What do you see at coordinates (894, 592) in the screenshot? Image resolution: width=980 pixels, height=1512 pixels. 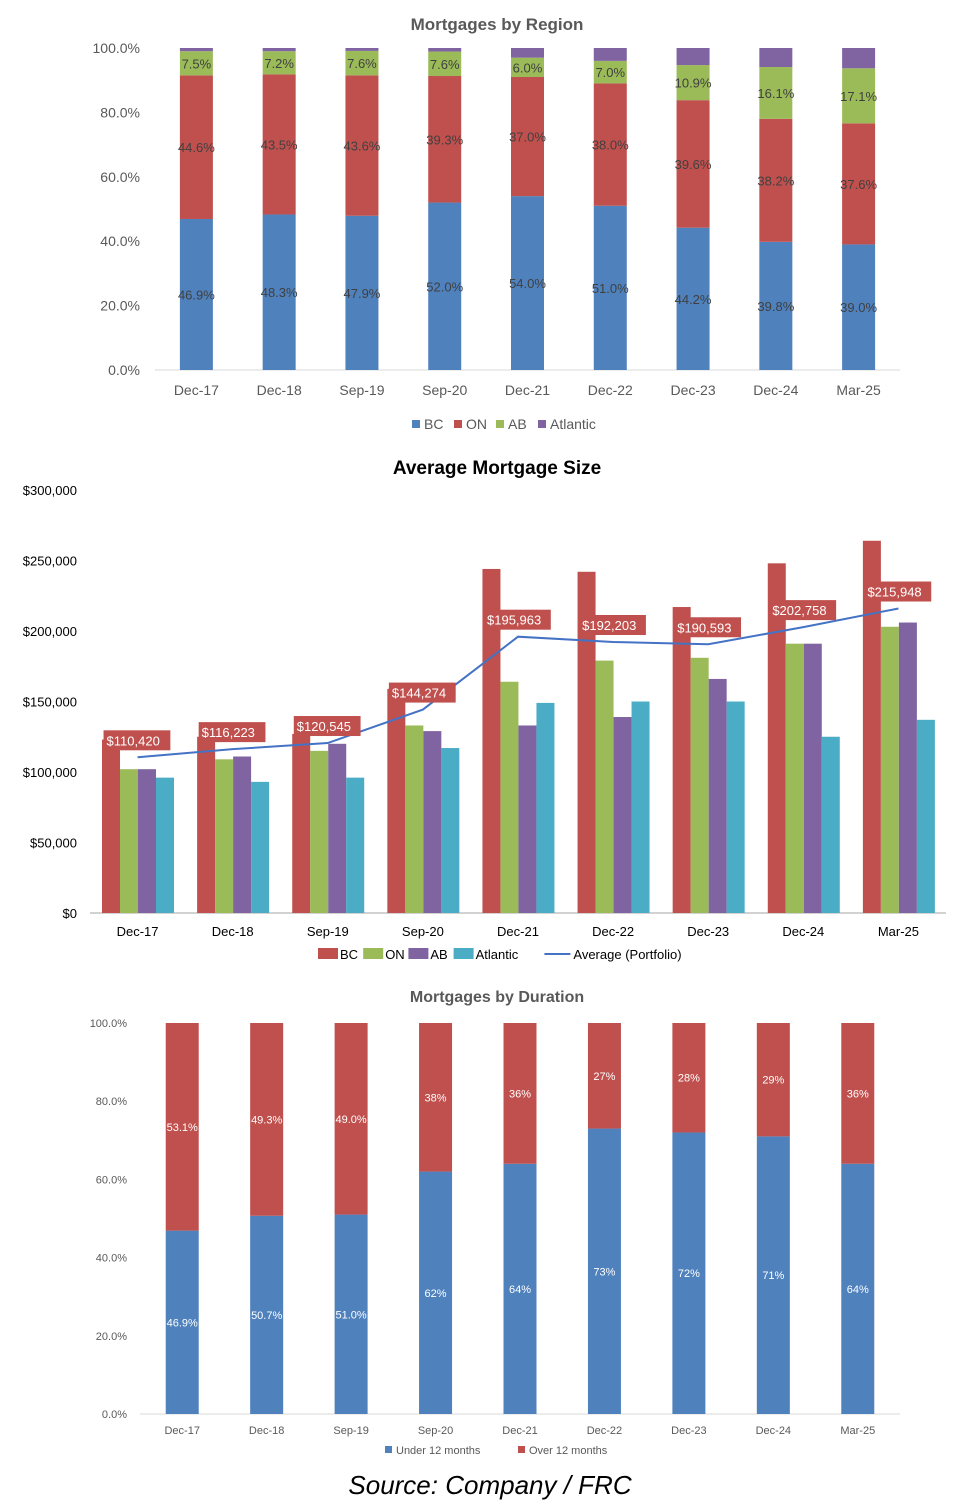 I see `average-data-label: $215,948` at bounding box center [894, 592].